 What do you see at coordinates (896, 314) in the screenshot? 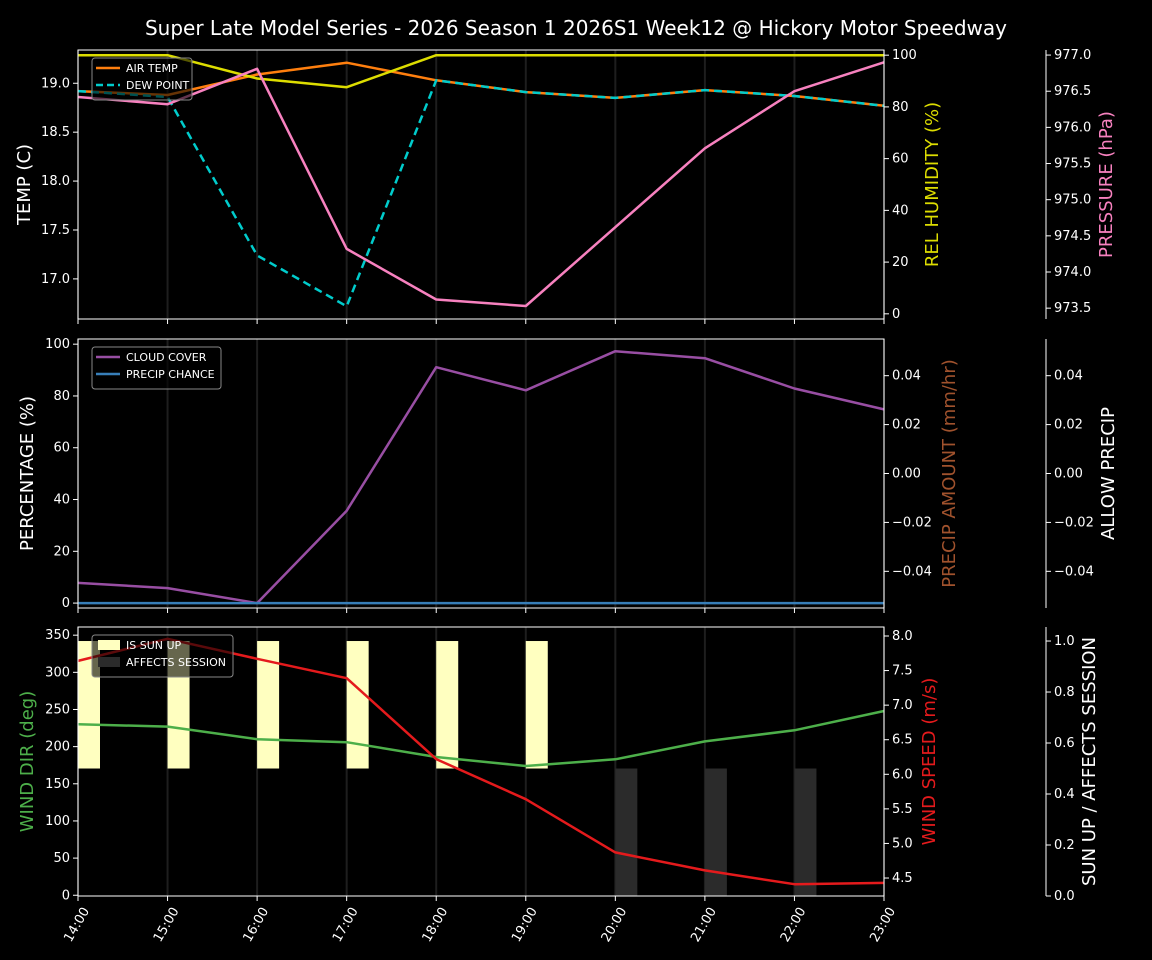
I see `right-axis-tick-label: 0` at bounding box center [896, 314].